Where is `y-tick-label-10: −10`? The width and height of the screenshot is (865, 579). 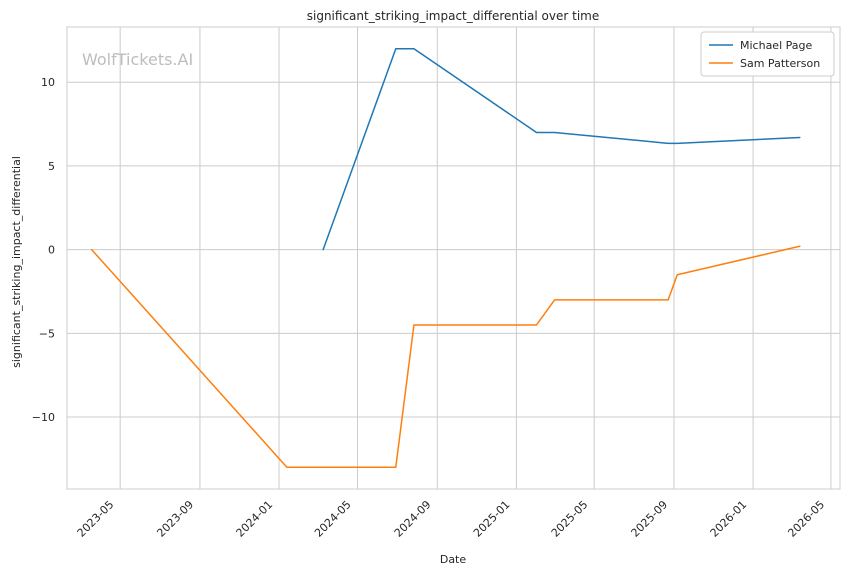
y-tick-label-10: −10 is located at coordinates (43, 417).